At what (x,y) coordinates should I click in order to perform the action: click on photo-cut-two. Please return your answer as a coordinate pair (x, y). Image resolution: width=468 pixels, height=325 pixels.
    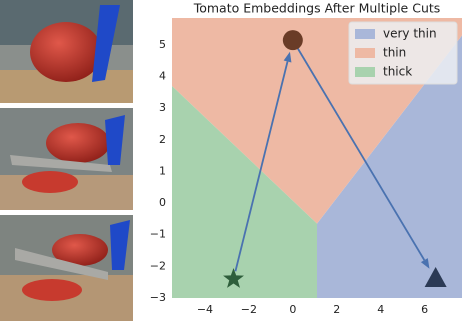
    Looking at the image, I should click on (66, 268).